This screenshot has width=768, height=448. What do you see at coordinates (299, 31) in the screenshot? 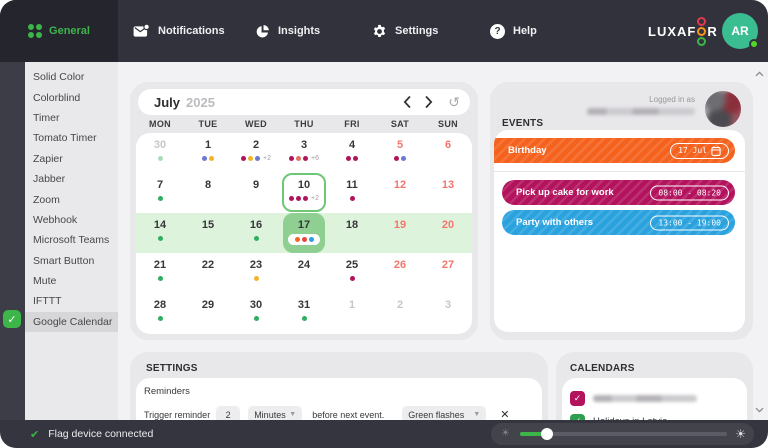
I see `nav-tab-label: Insights` at bounding box center [299, 31].